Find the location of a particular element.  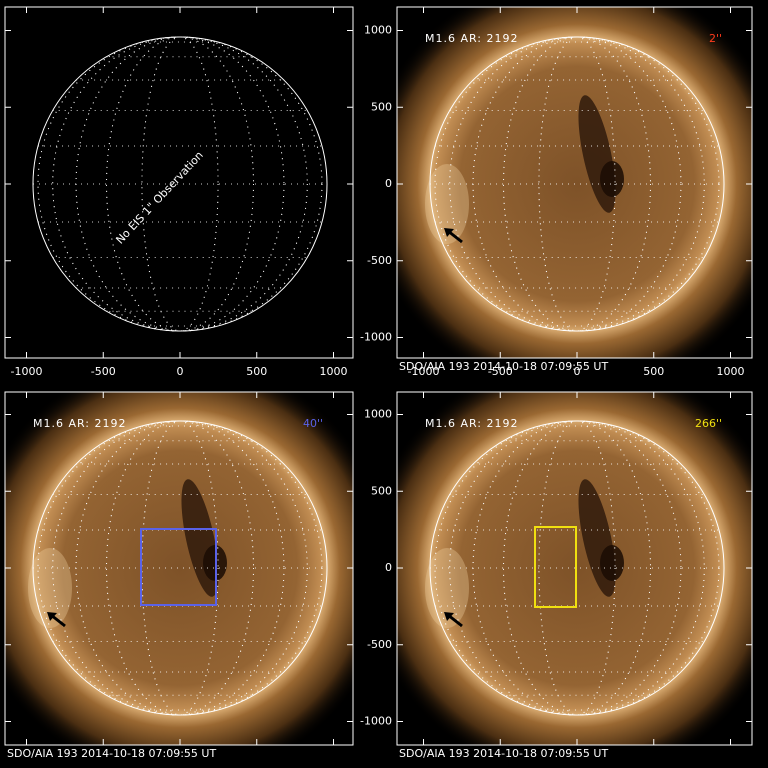

cadence-label: 40'' is located at coordinates (313, 423).